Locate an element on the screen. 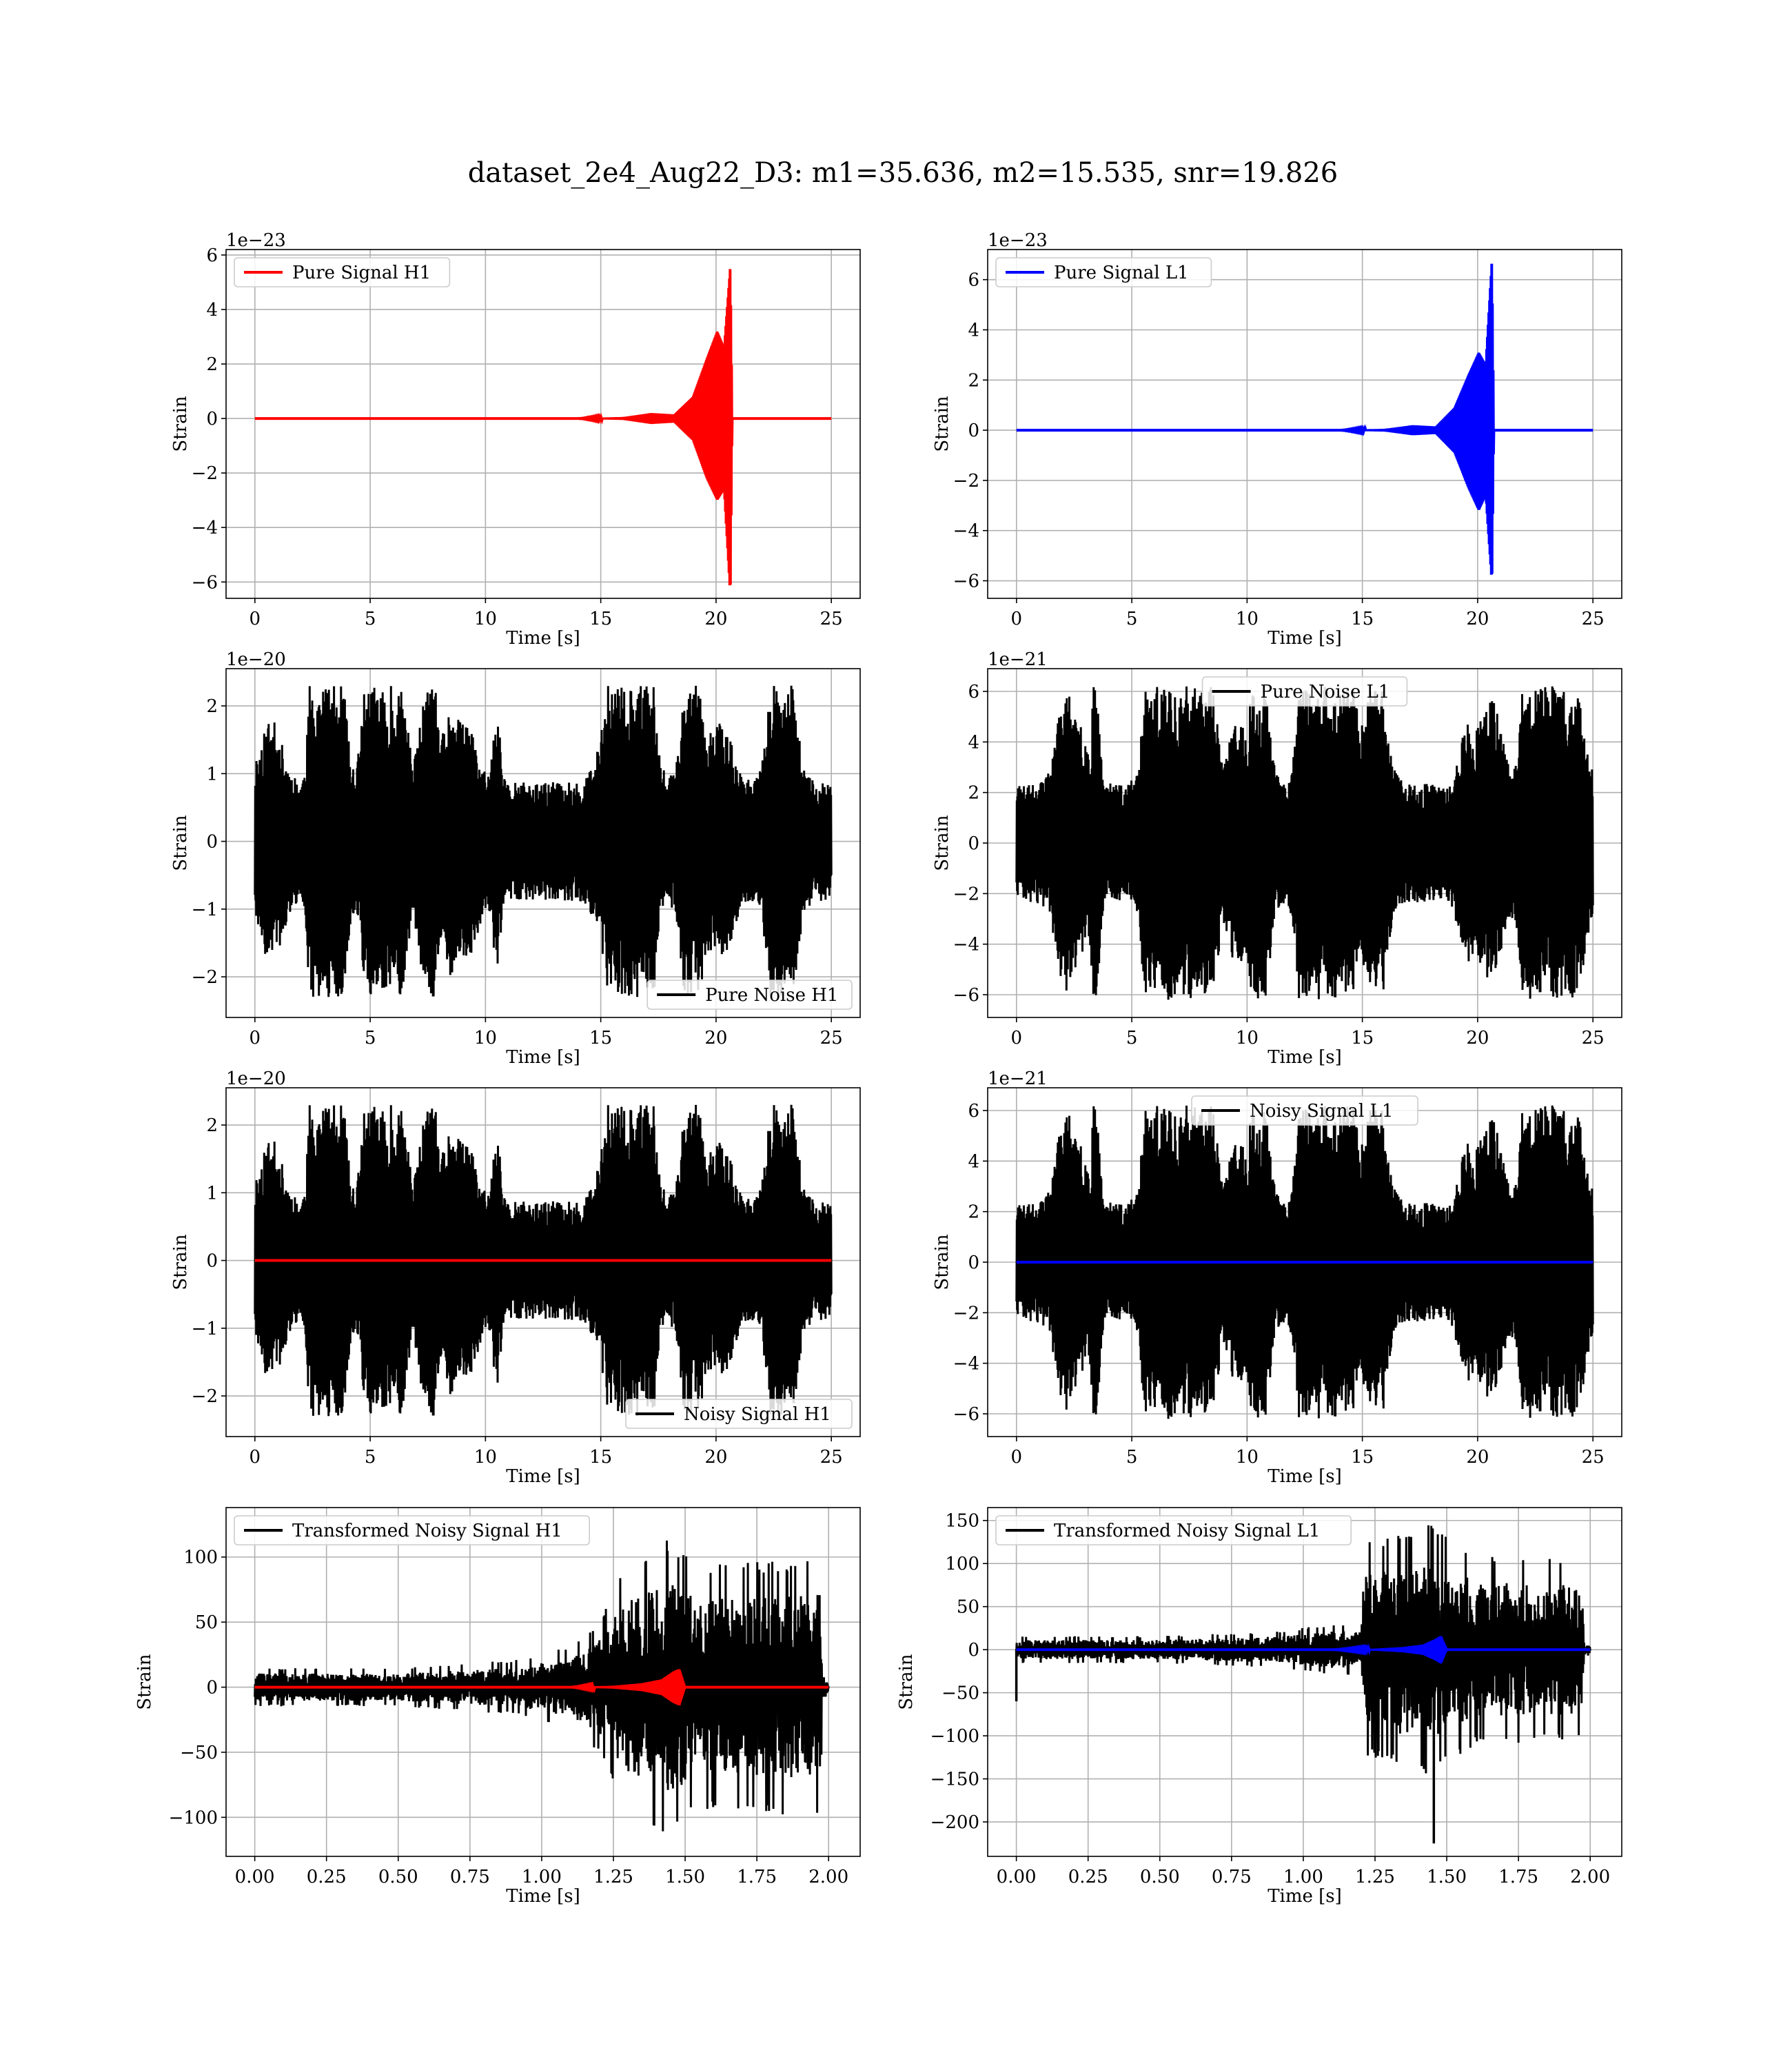  series-transformed-noisy-signal-l1 is located at coordinates (1303, 1649).